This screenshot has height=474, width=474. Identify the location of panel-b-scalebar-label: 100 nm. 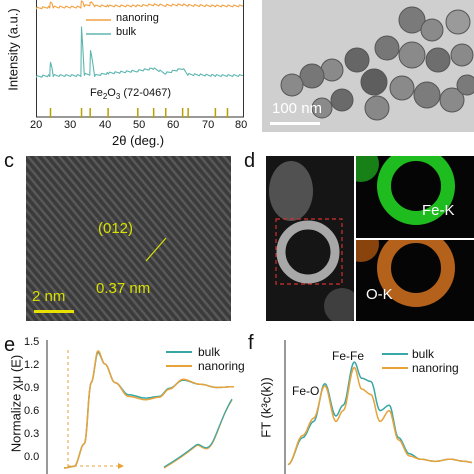
(297, 108).